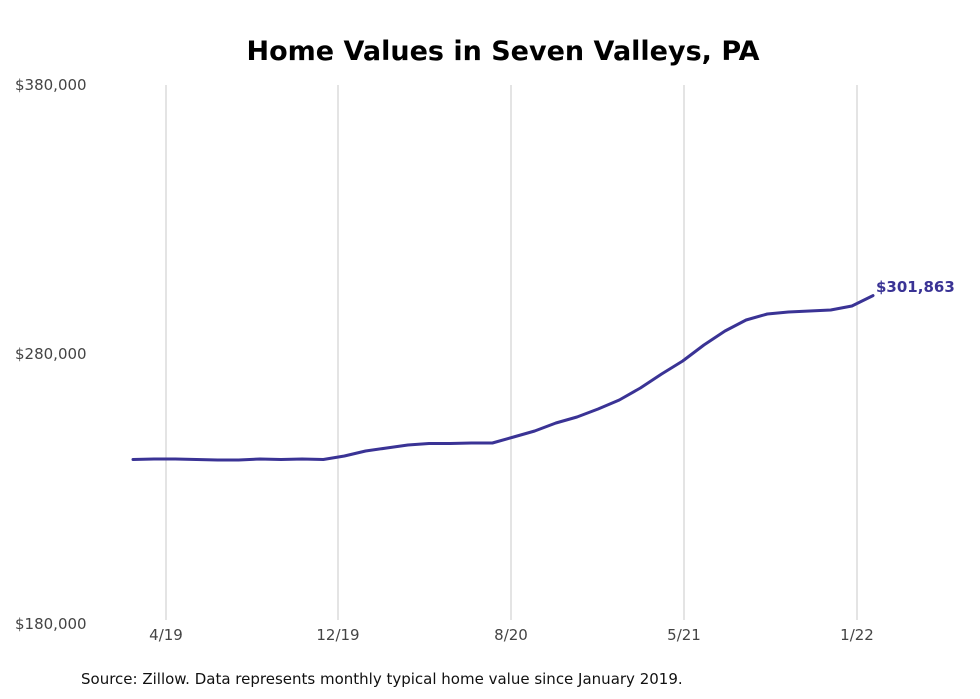 This screenshot has height=699, width=980. What do you see at coordinates (915, 287) in the screenshot?
I see `last-value-label: $301,863` at bounding box center [915, 287].